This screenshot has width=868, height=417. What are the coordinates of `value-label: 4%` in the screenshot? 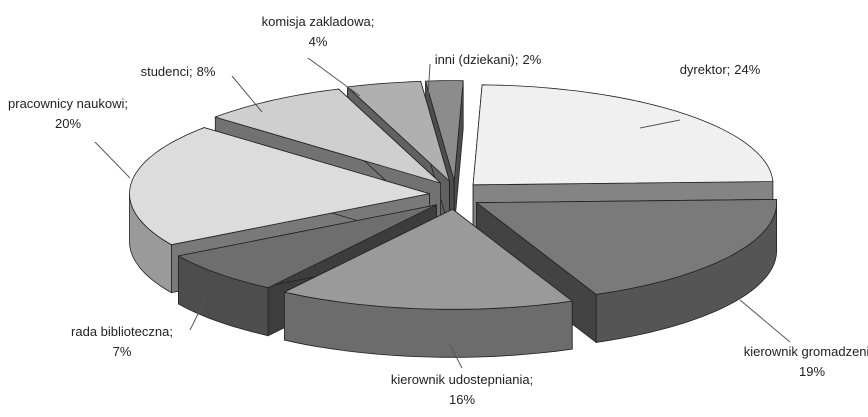 It's located at (318, 41).